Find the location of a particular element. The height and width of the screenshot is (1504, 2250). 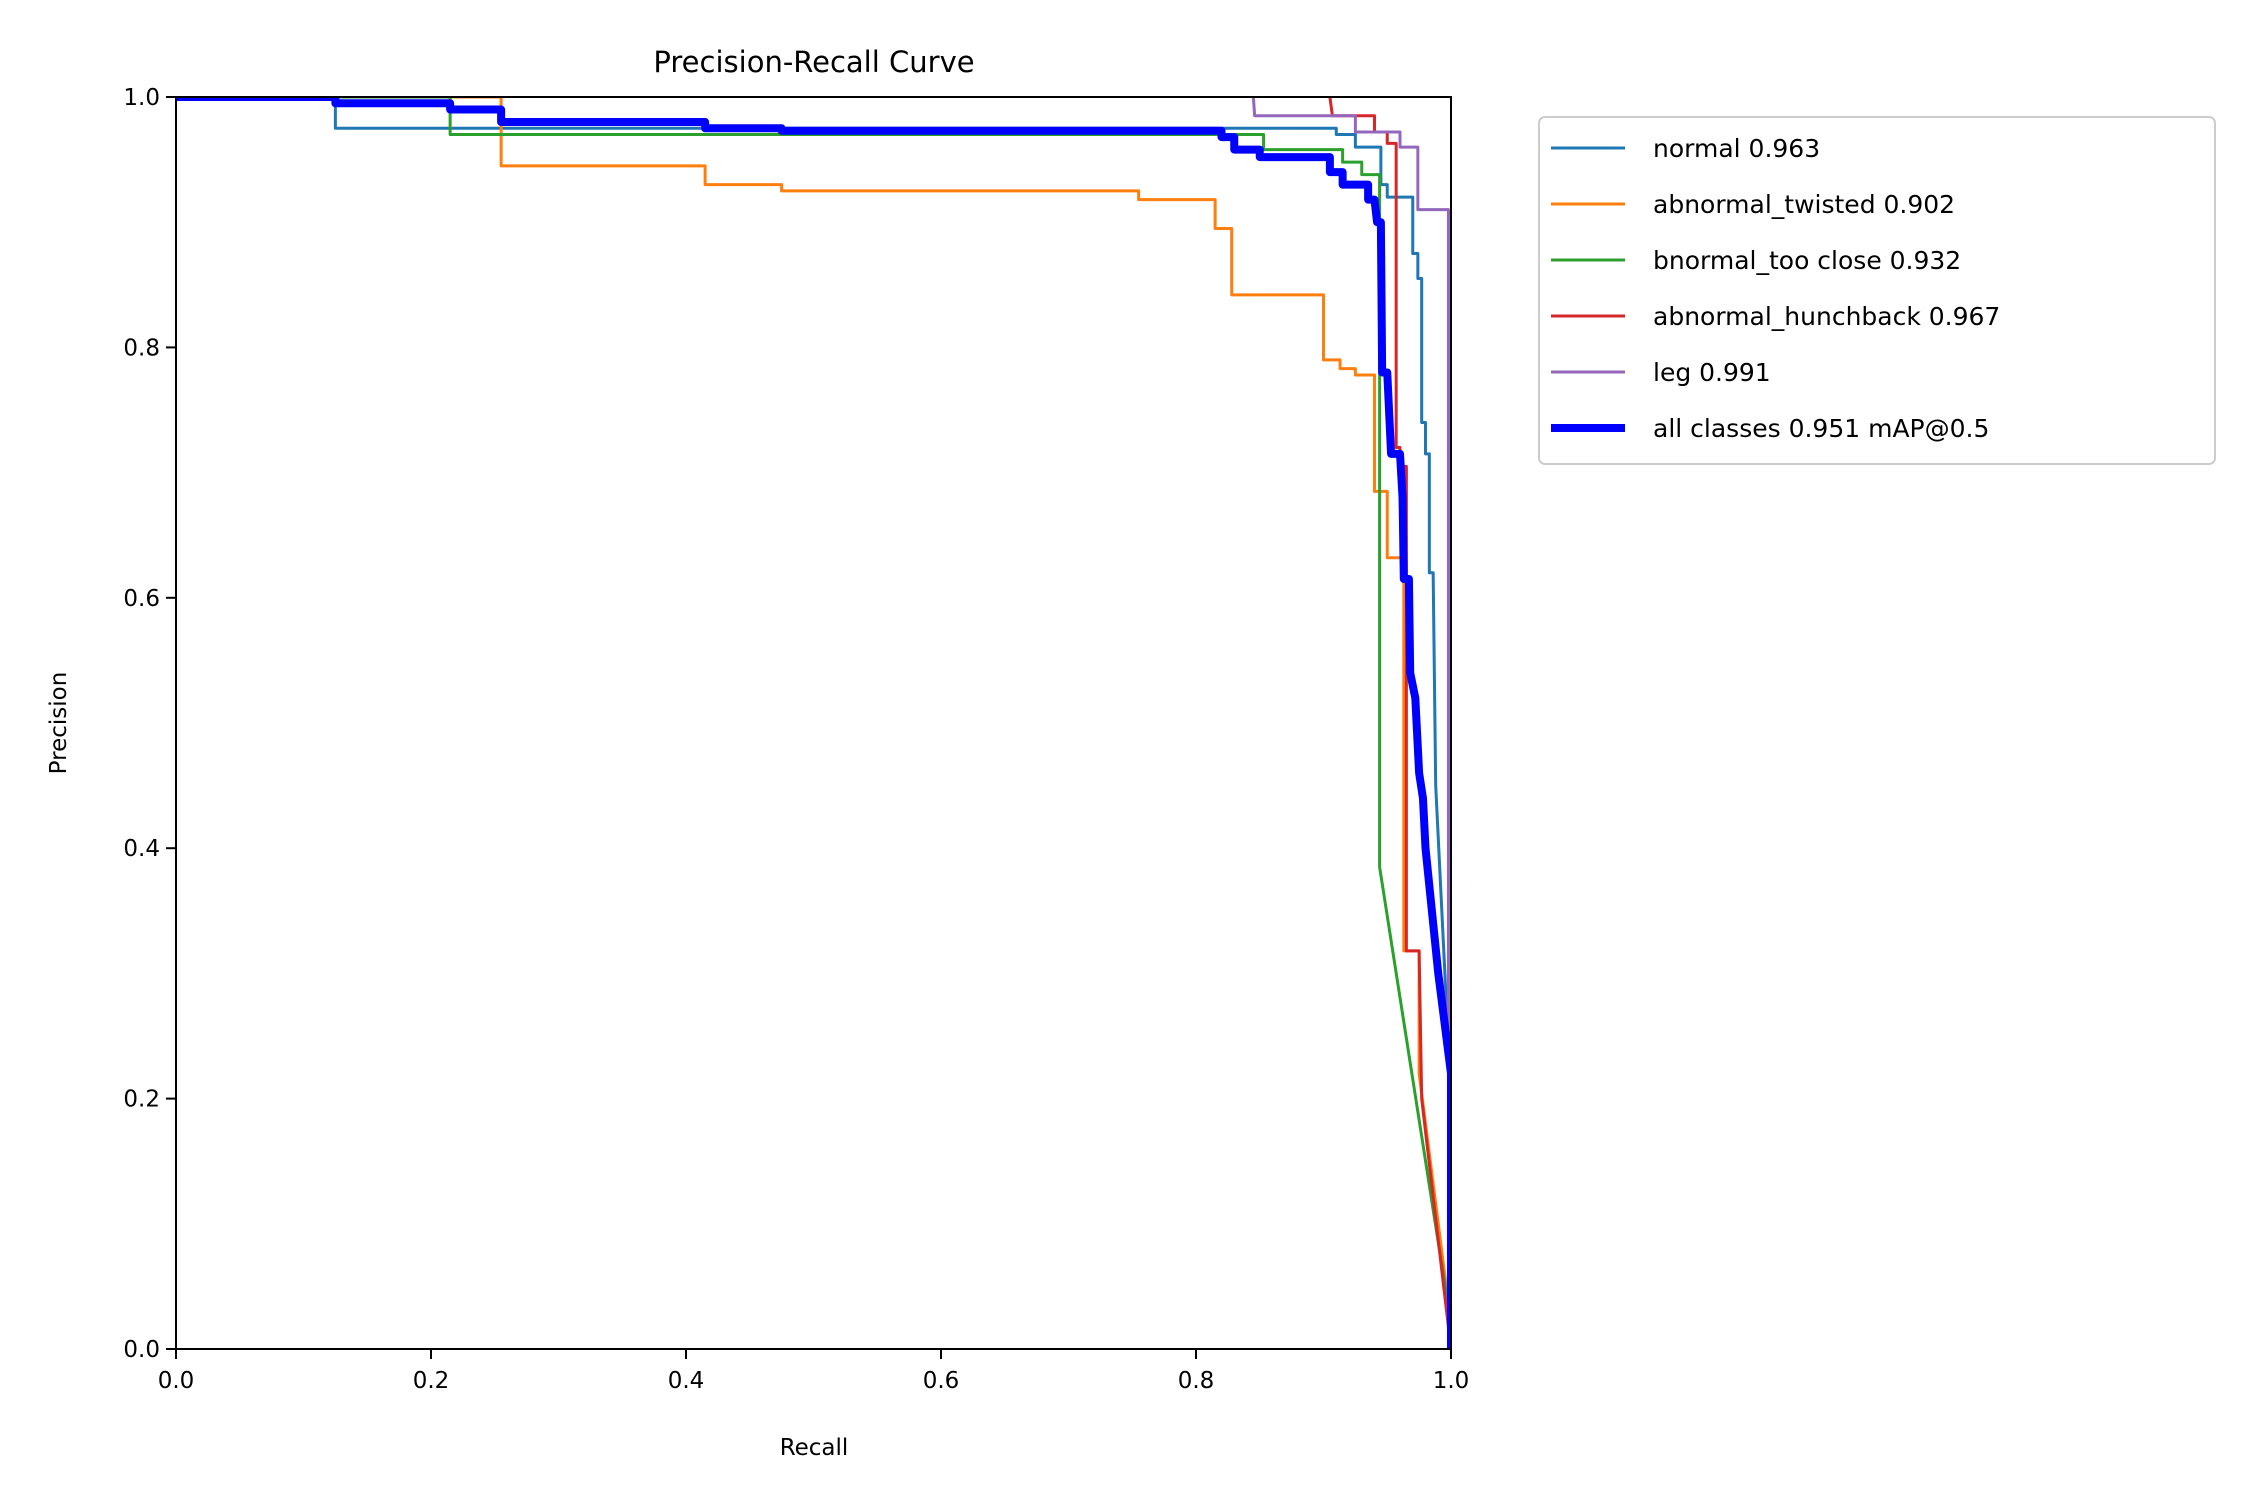

x-axis-label: Recall is located at coordinates (814, 1448).